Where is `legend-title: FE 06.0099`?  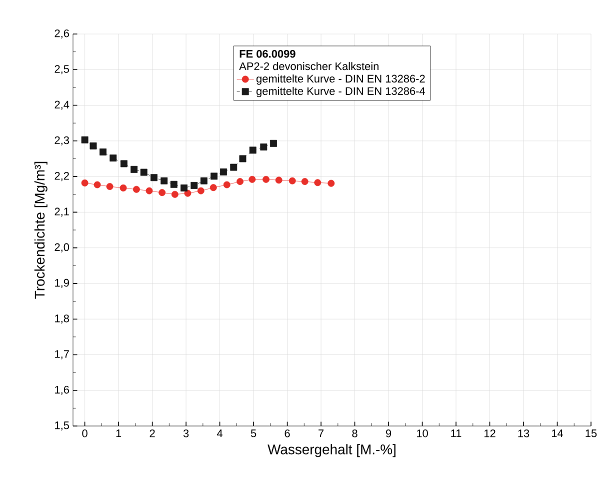
legend-title: FE 06.0099 is located at coordinates (268, 54).